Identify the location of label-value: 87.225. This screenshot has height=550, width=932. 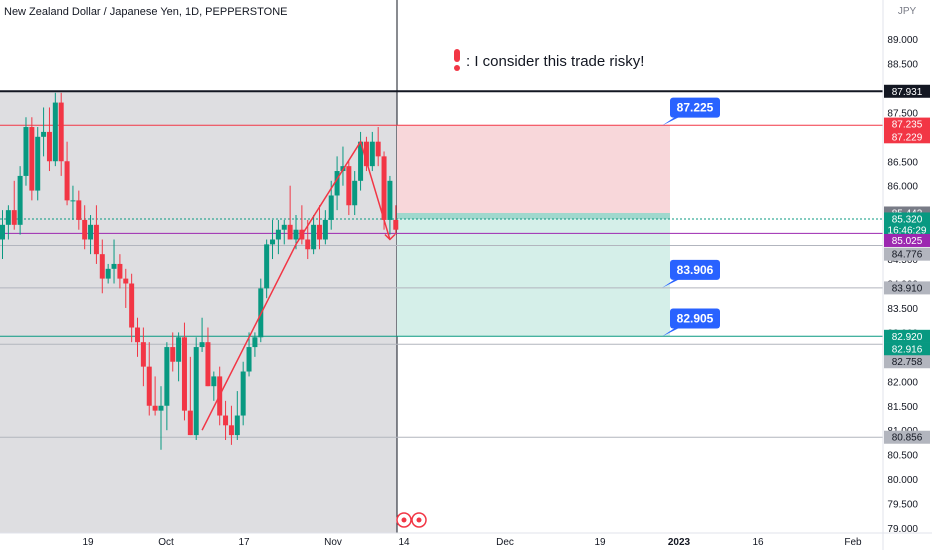
(695, 108).